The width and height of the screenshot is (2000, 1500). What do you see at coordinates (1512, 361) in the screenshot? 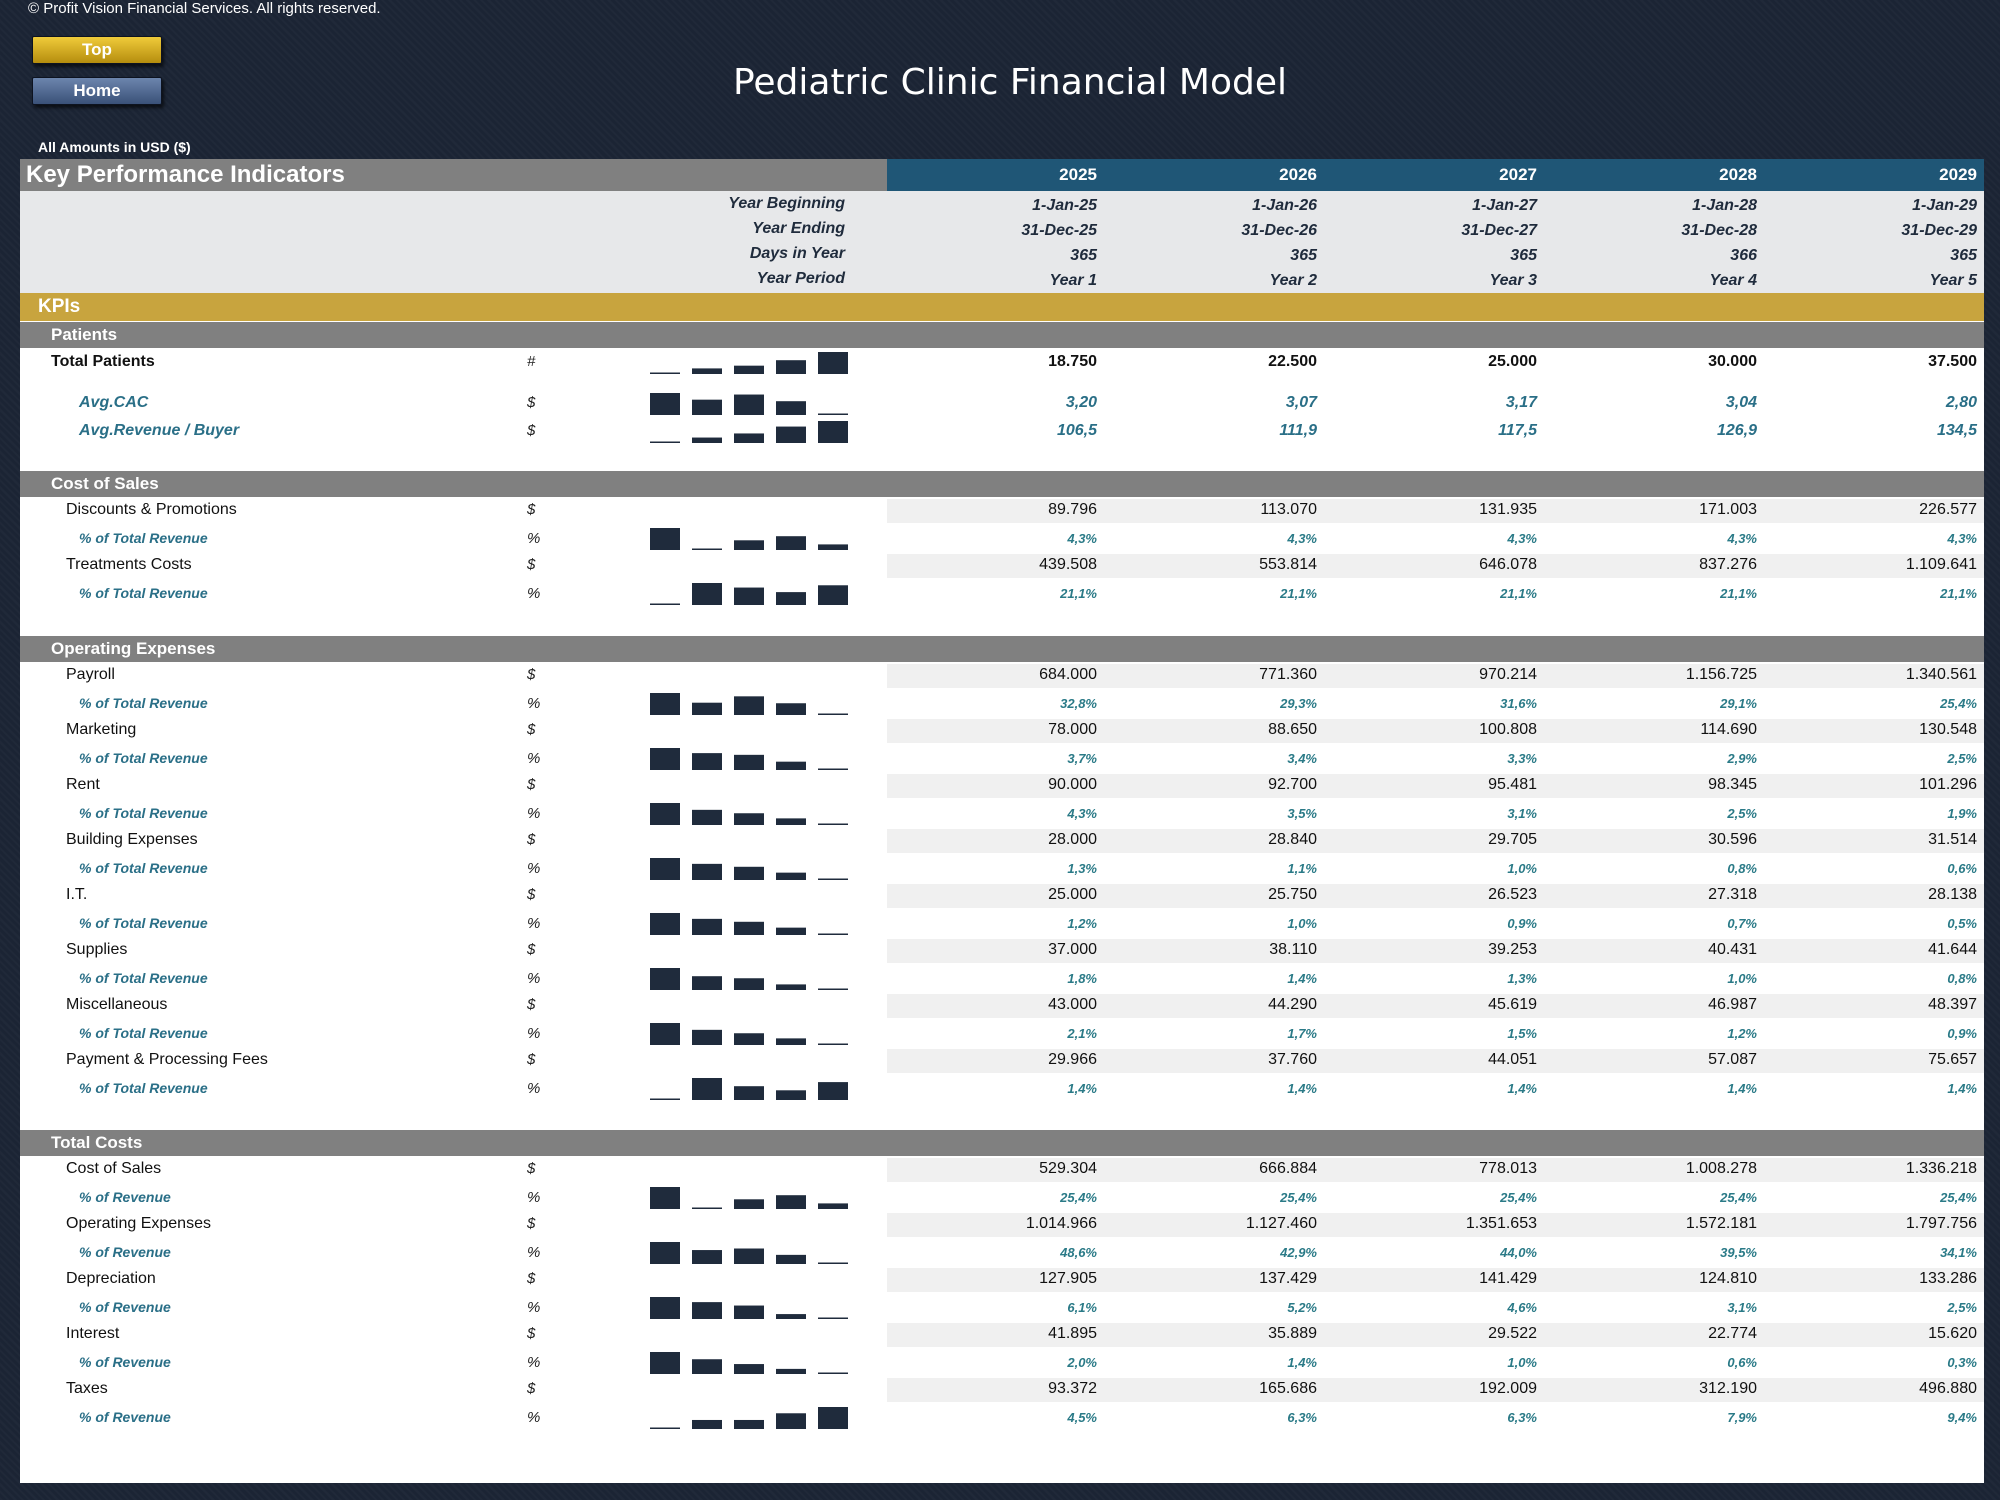
I see `cell-value: 25.000` at bounding box center [1512, 361].